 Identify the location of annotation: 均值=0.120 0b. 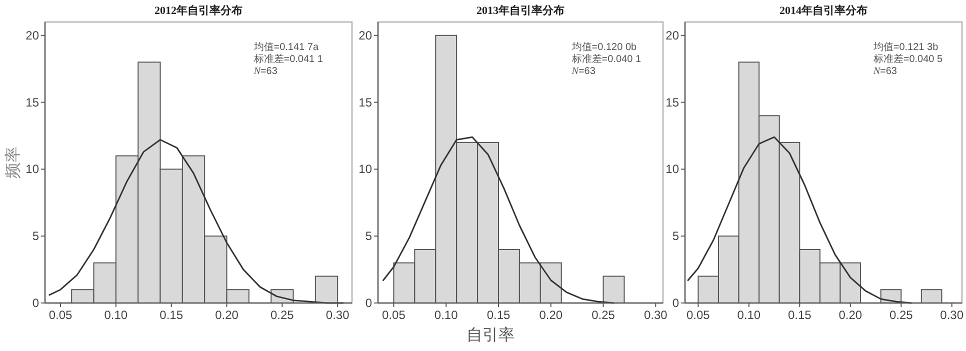
(604, 47).